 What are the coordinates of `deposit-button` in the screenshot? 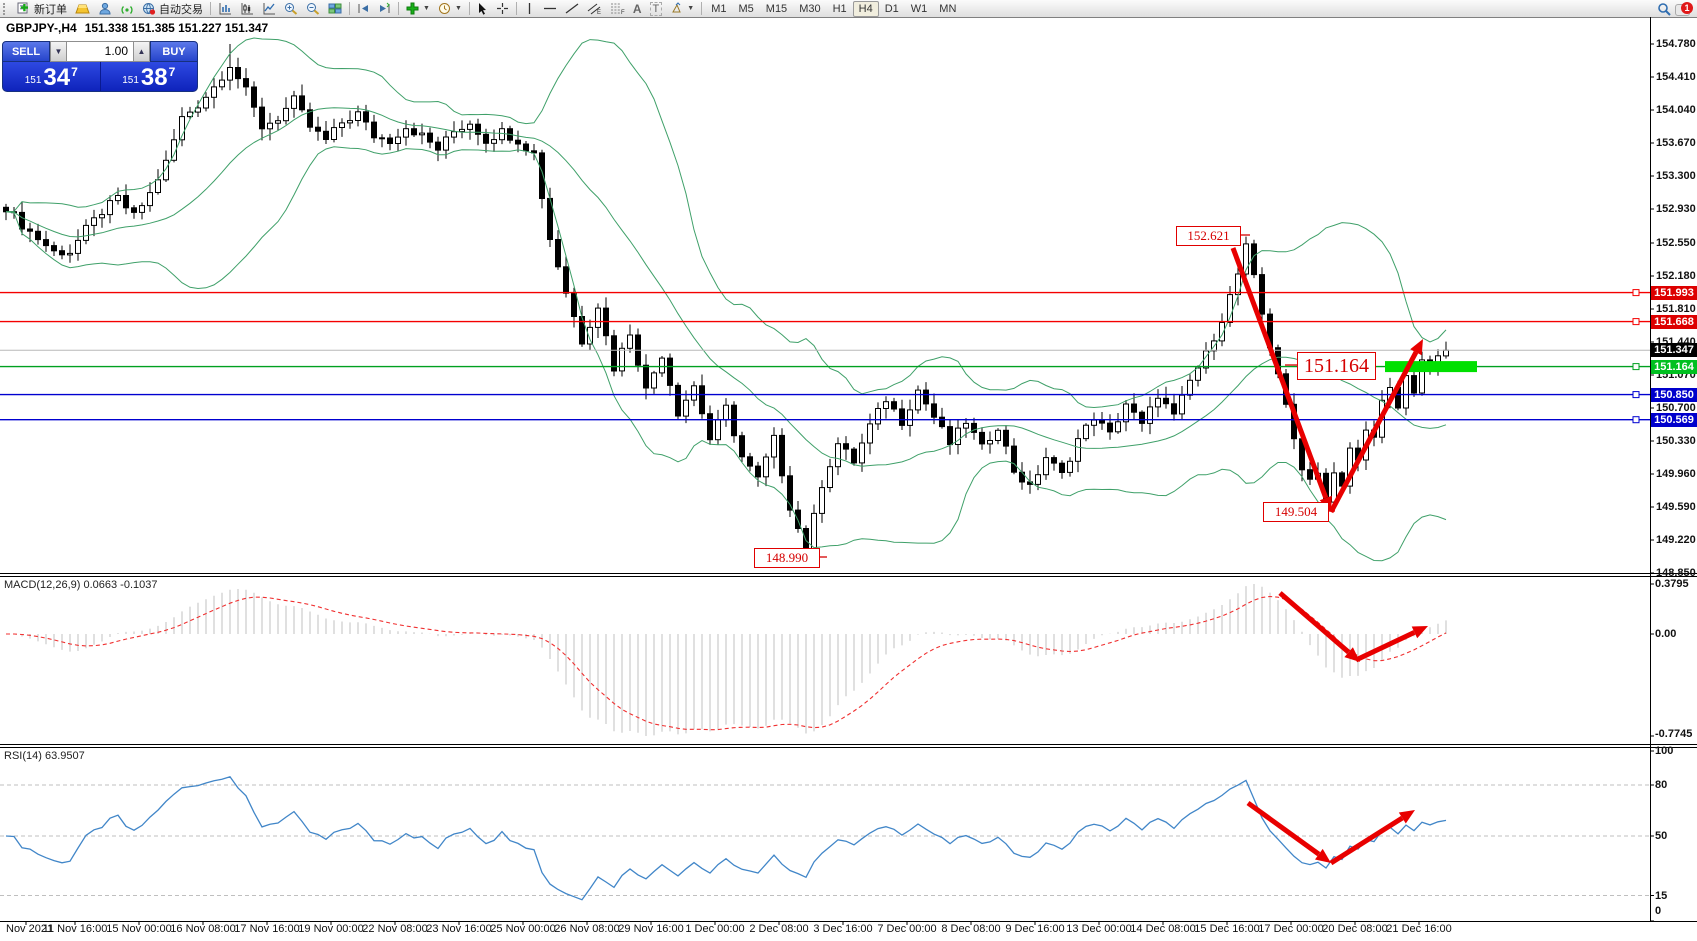 It's located at (82, 9).